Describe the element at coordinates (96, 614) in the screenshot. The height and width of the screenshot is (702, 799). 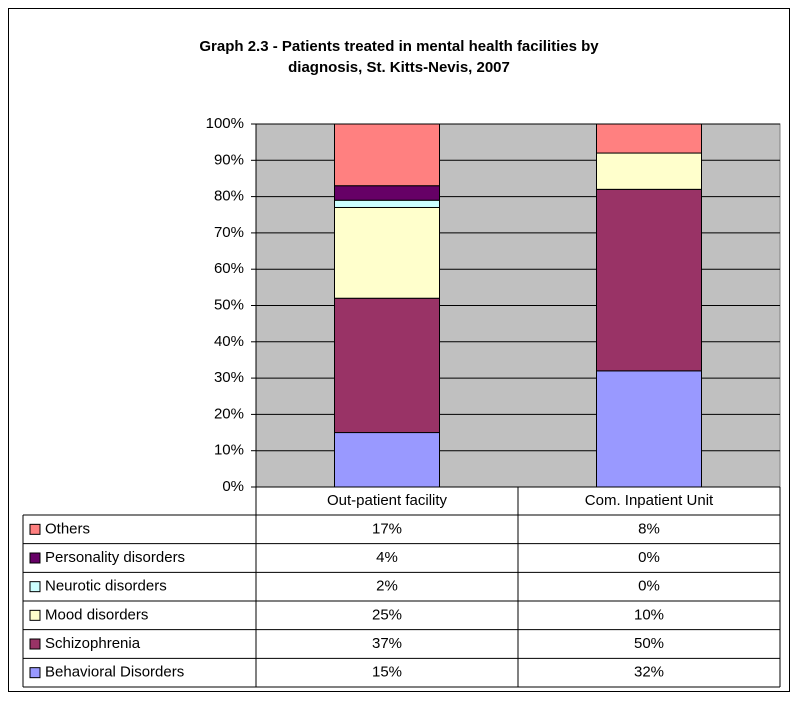
I see `legend-label: Mood disorders` at that location.